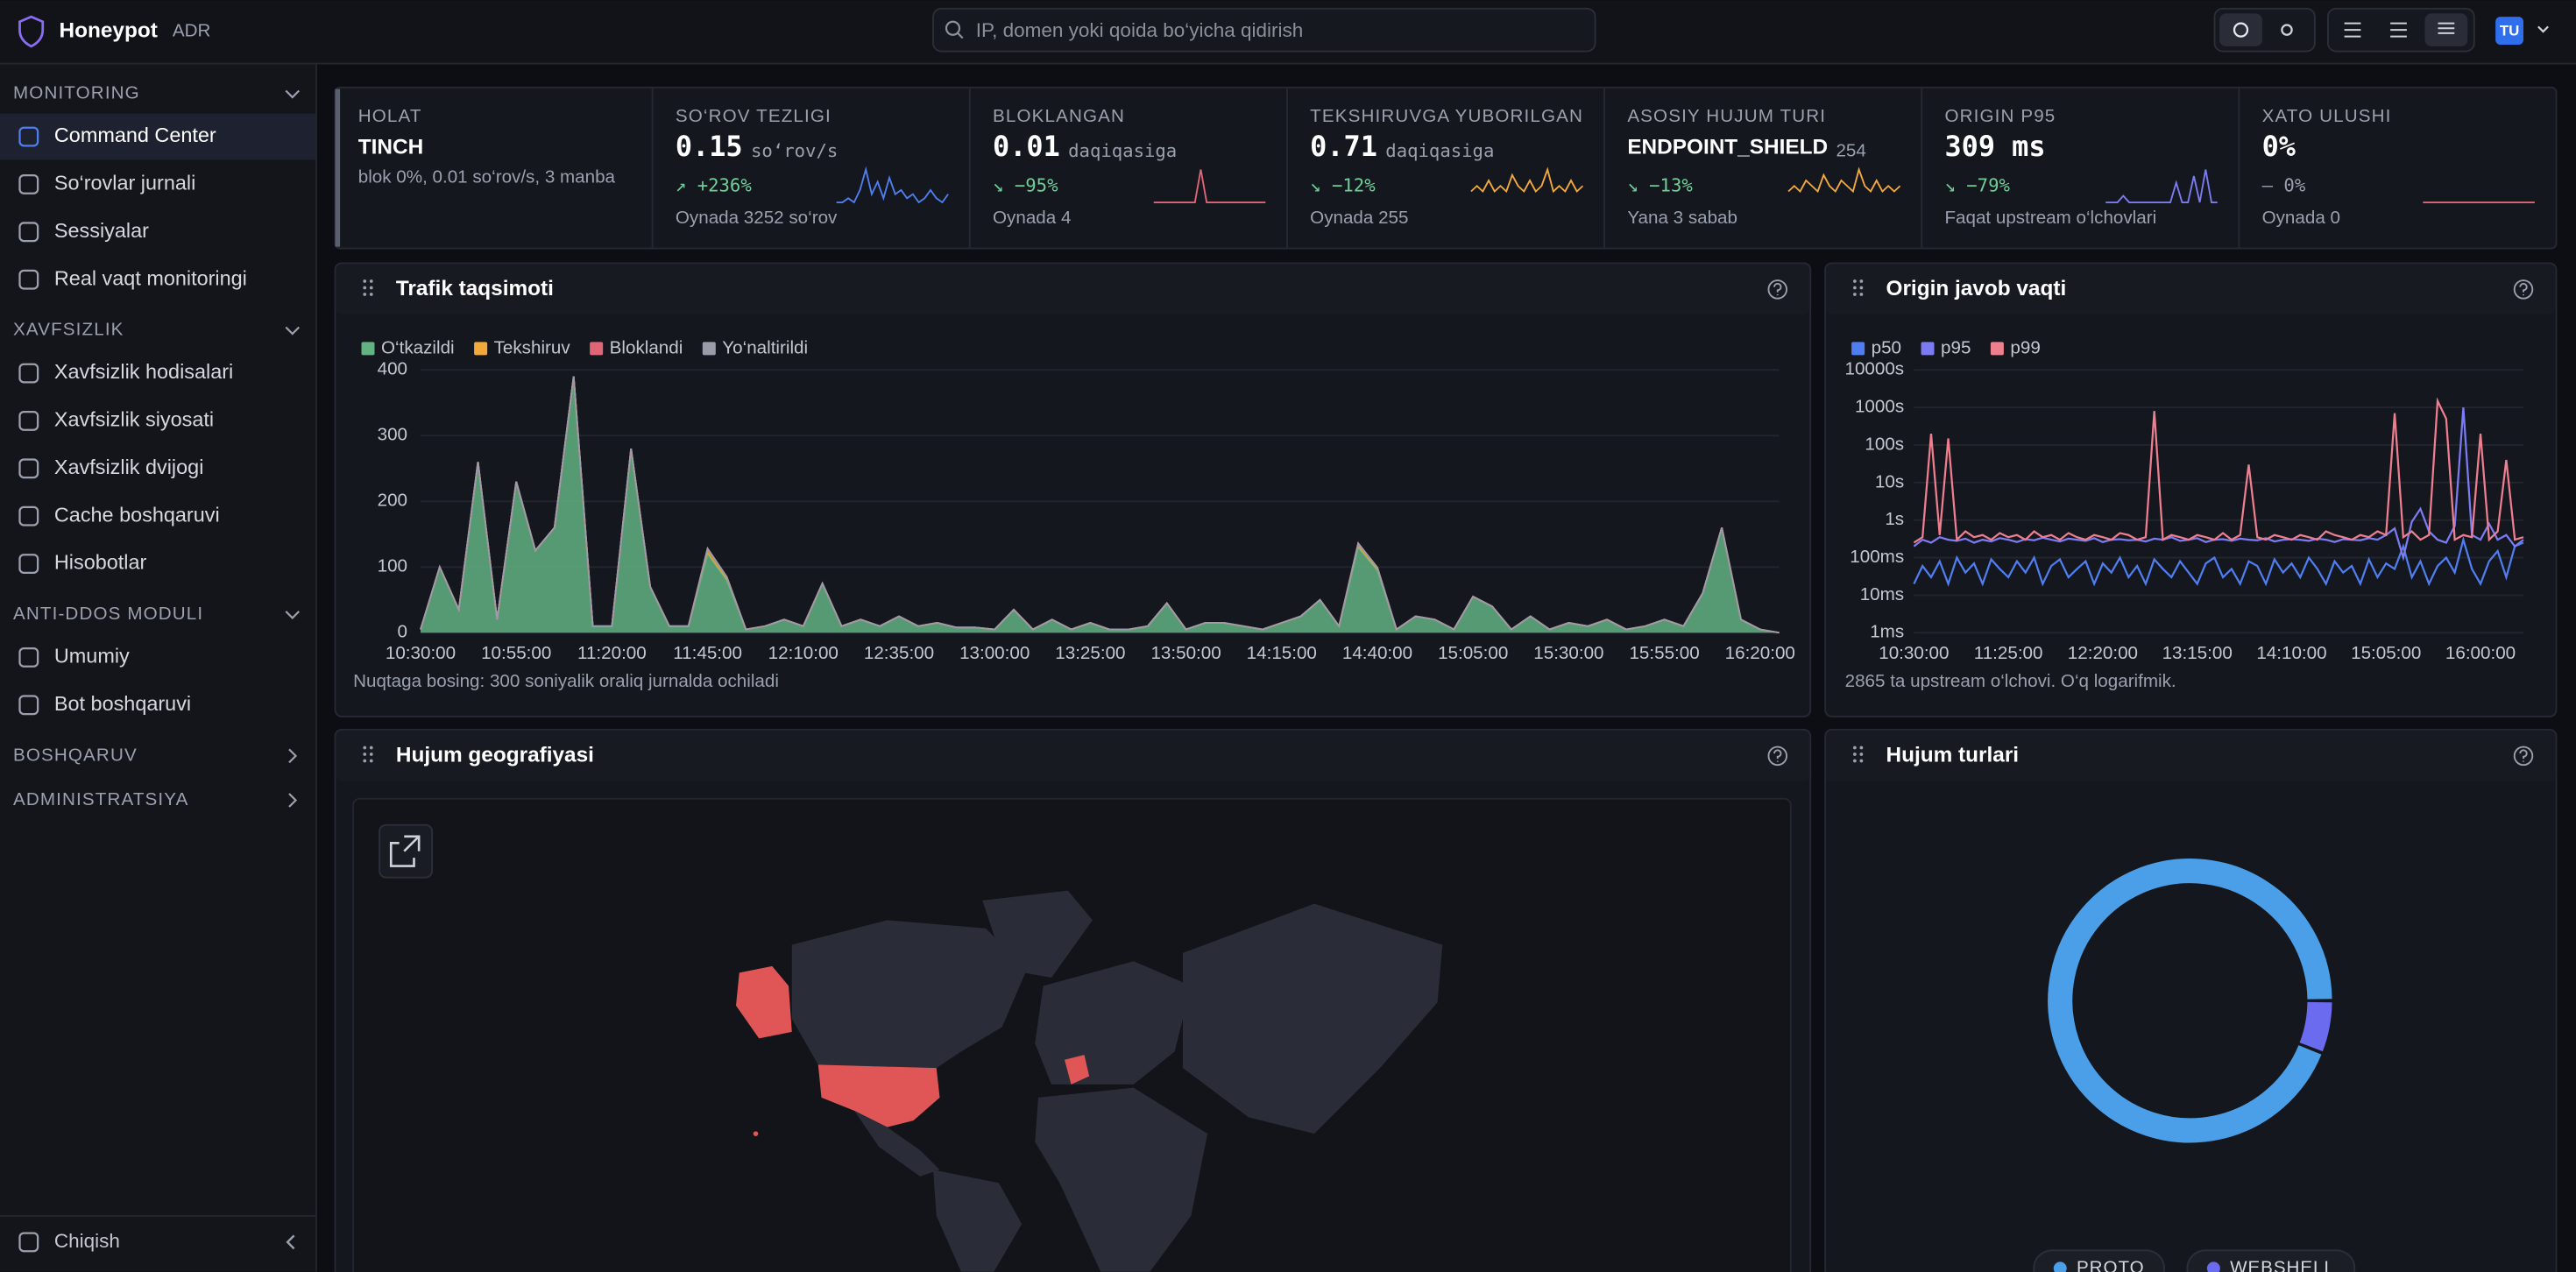 The height and width of the screenshot is (1272, 2576). What do you see at coordinates (1122, 150) in the screenshot?
I see `kpi-unit: daqiqasiga` at bounding box center [1122, 150].